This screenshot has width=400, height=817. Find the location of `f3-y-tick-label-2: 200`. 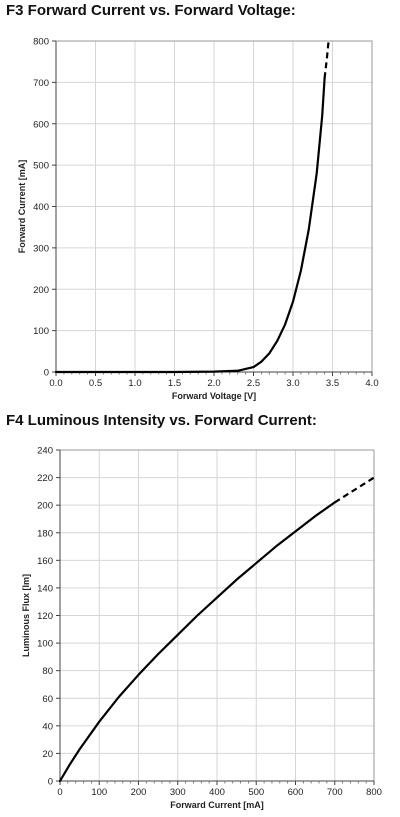

f3-y-tick-label-2: 200 is located at coordinates (41, 290).